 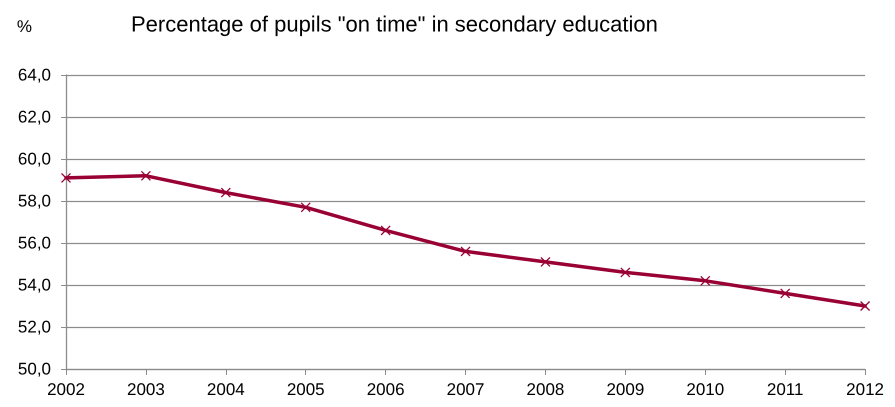 I want to click on x-tick-label: 2003, so click(x=145, y=389).